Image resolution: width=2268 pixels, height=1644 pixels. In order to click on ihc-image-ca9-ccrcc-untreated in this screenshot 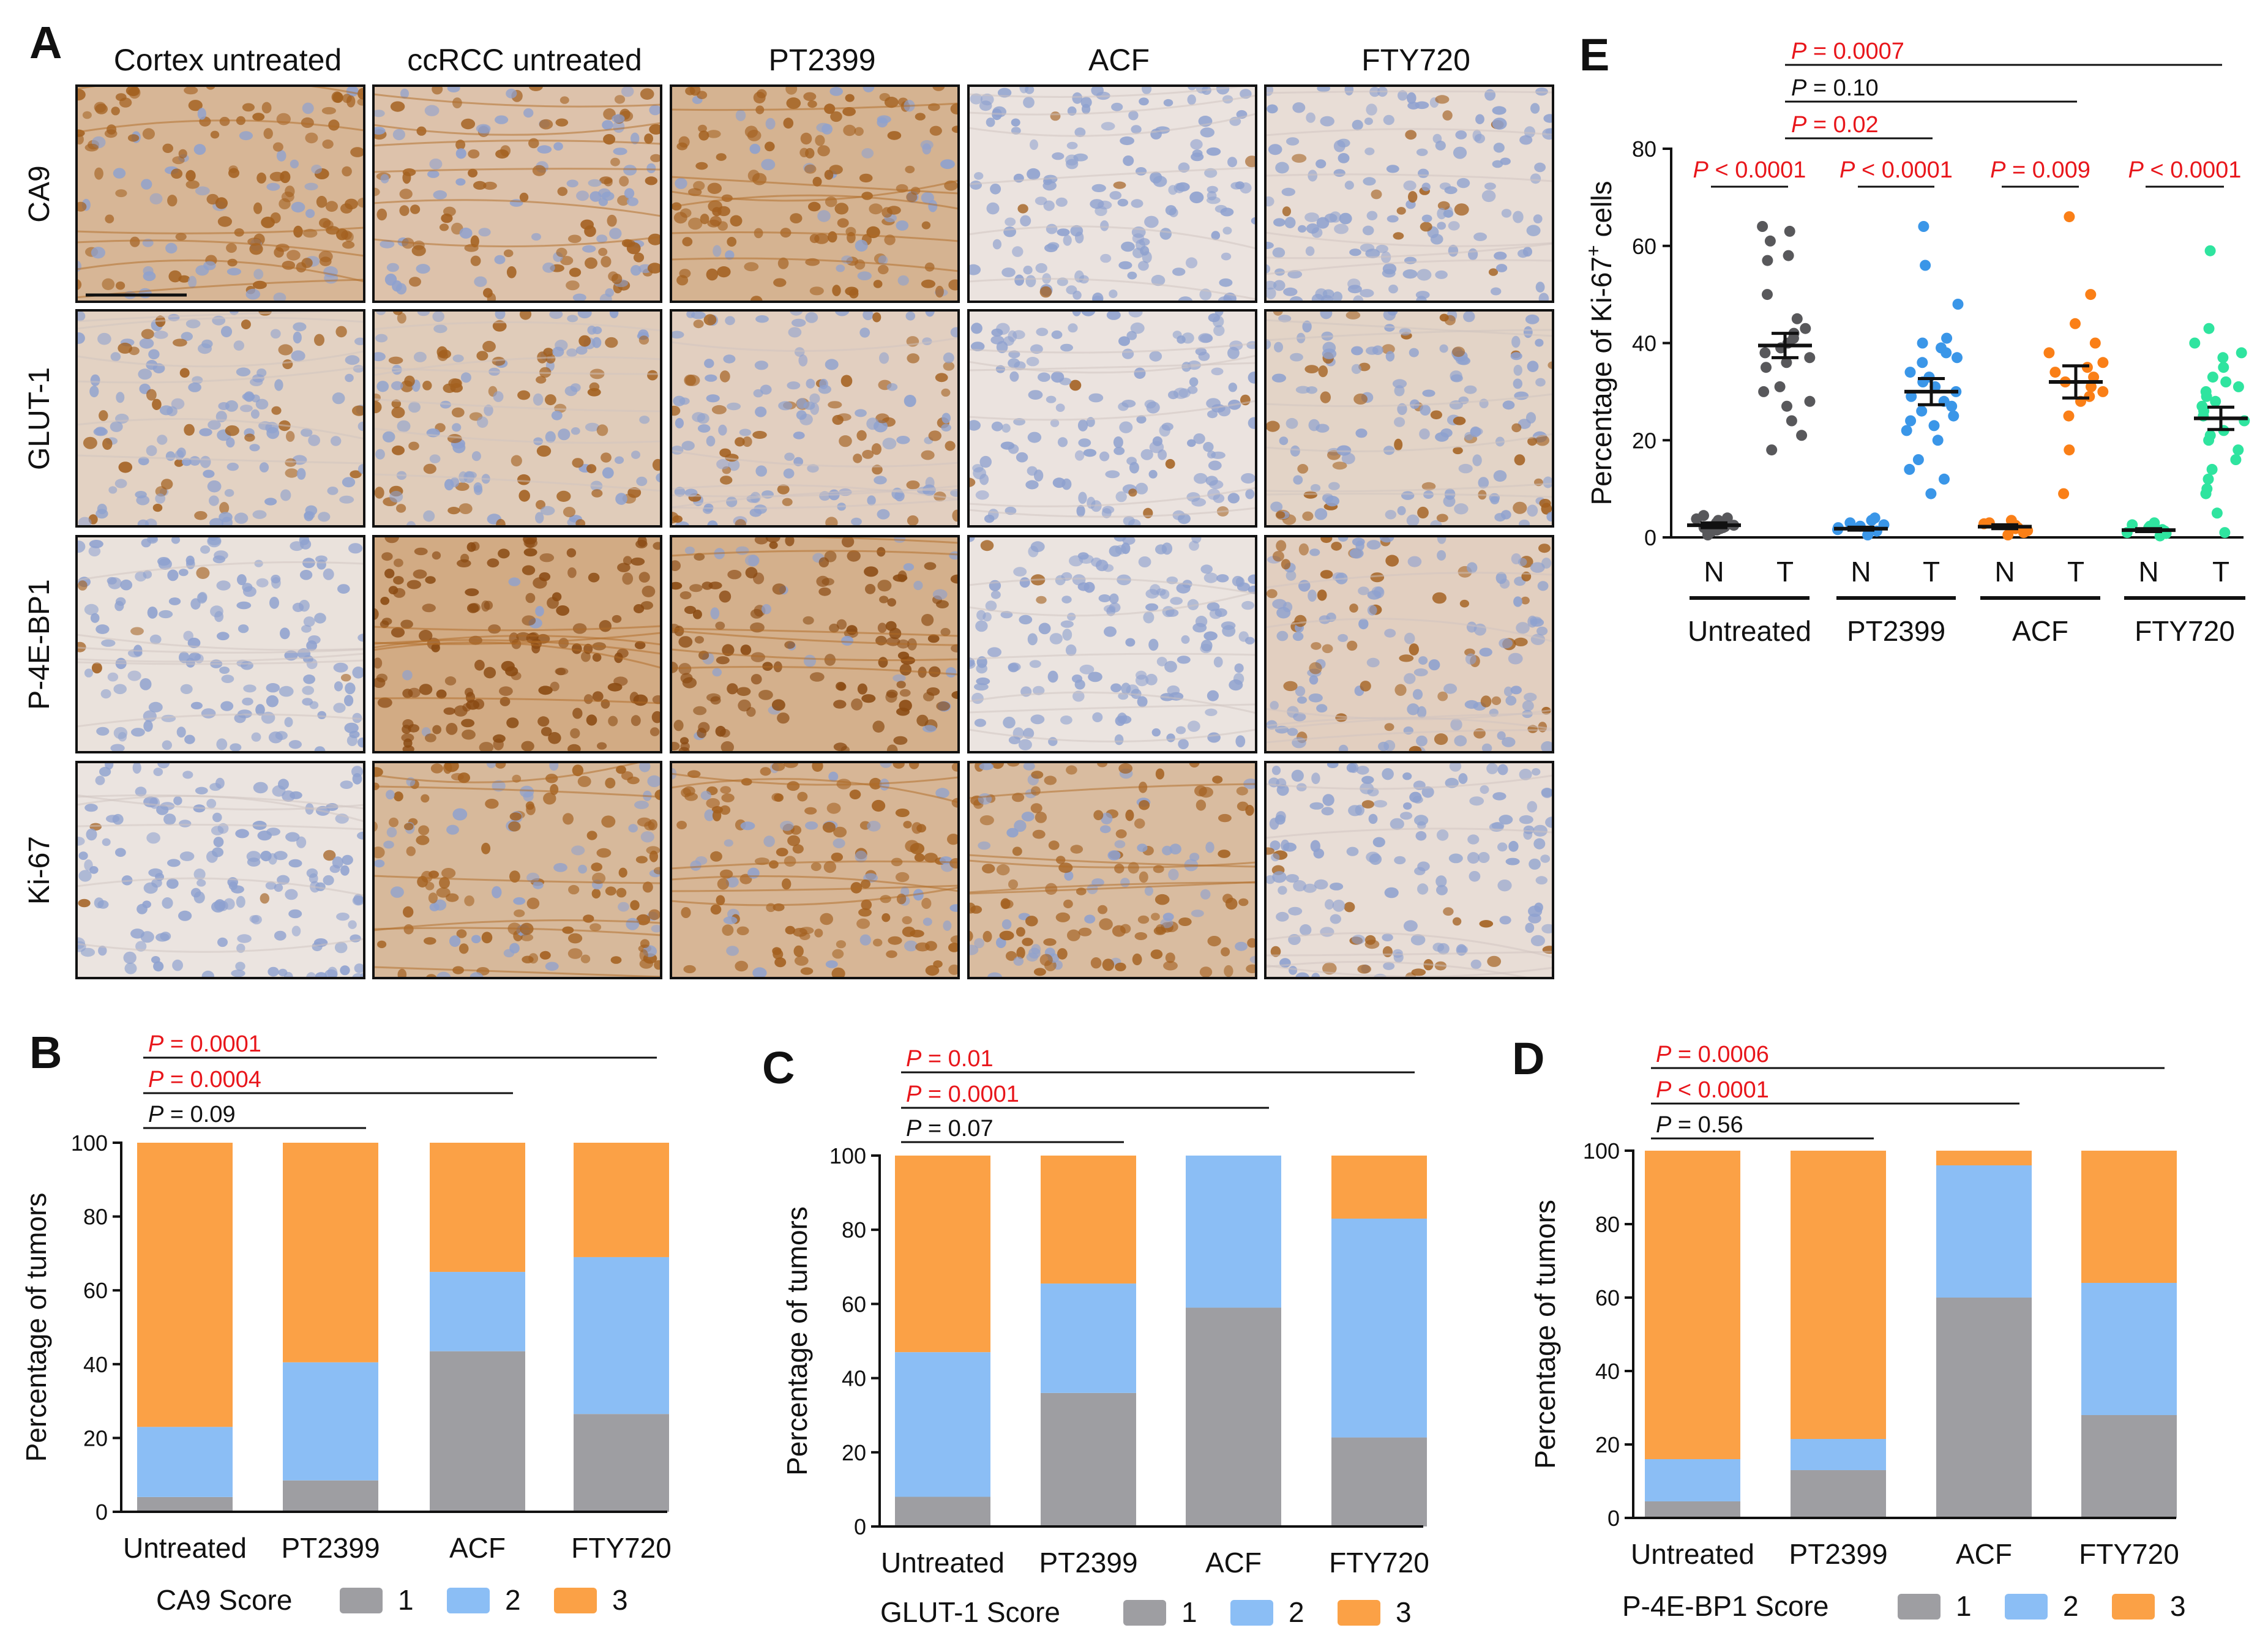, I will do `click(517, 194)`.